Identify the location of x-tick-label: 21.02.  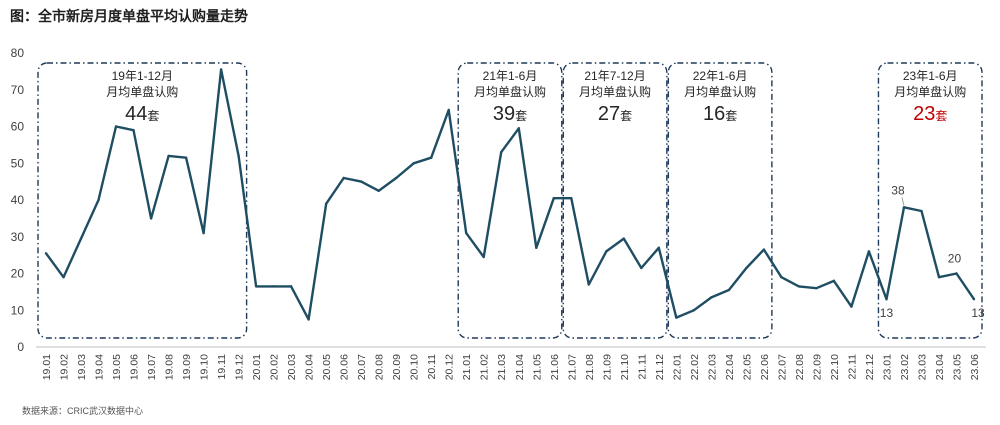
(485, 367).